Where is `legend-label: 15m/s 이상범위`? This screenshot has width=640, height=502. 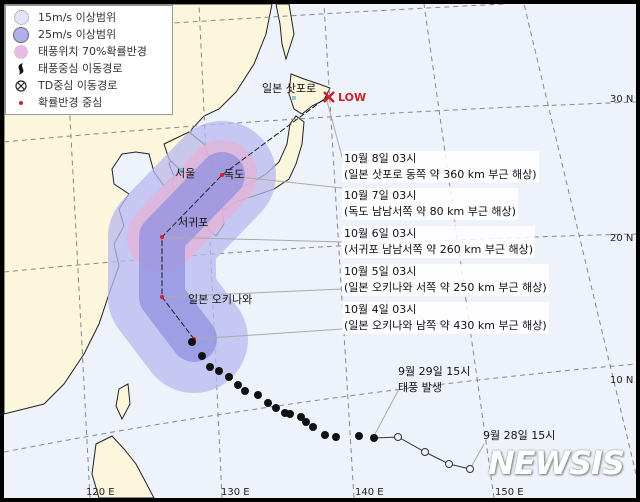 legend-label: 15m/s 이상범위 is located at coordinates (77, 17).